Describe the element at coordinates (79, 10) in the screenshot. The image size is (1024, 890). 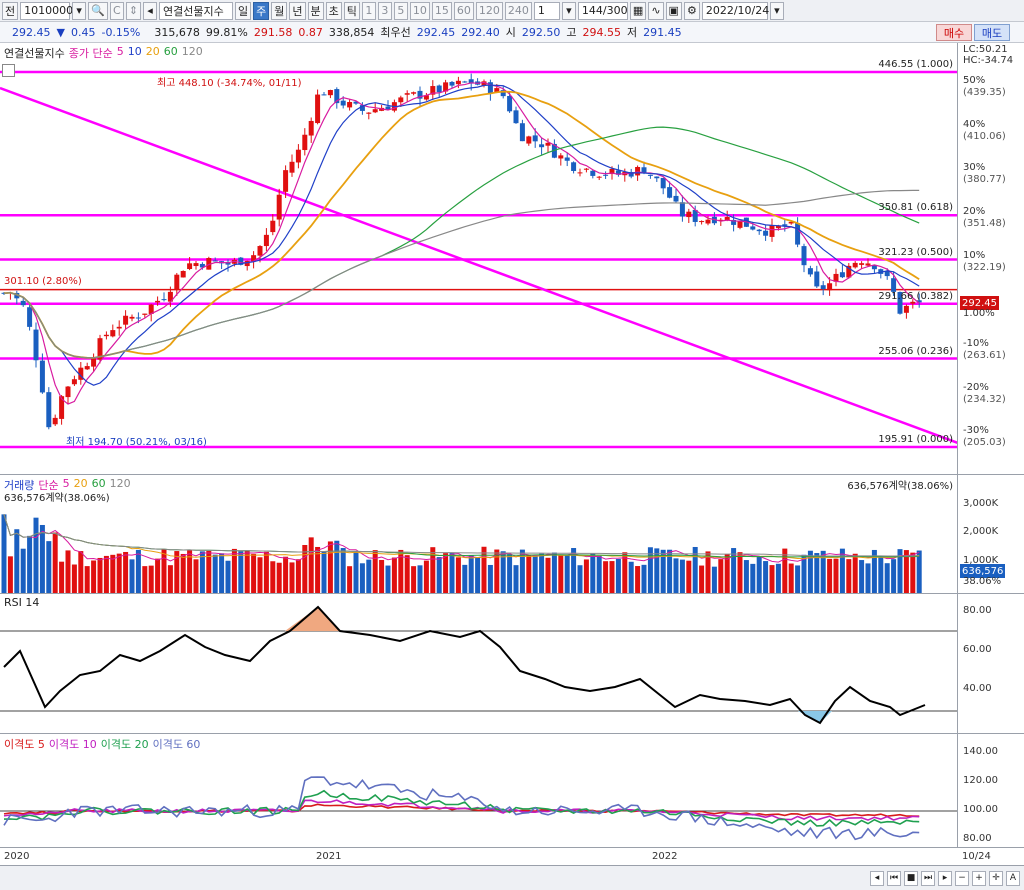
I see `code-dropdown-icon: ▾` at that location.